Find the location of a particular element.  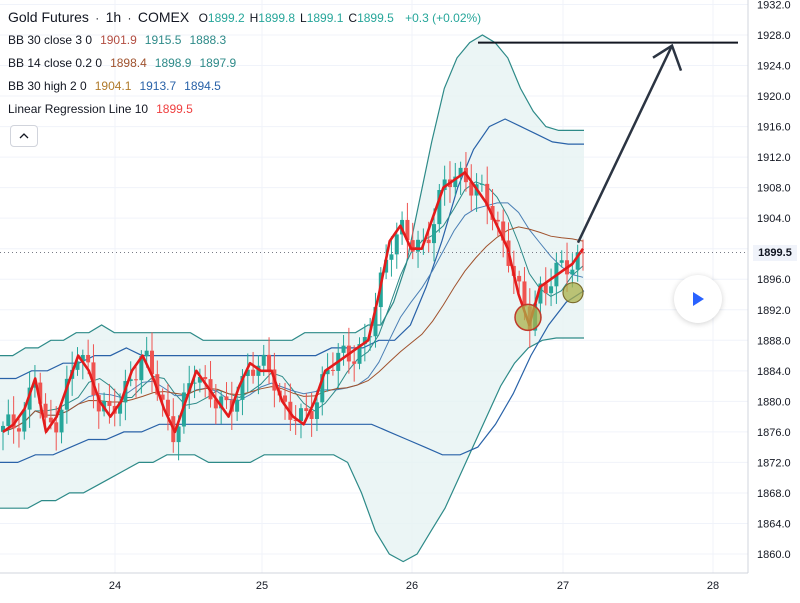

ohlc-value: 1899.2 is located at coordinates (226, 18).